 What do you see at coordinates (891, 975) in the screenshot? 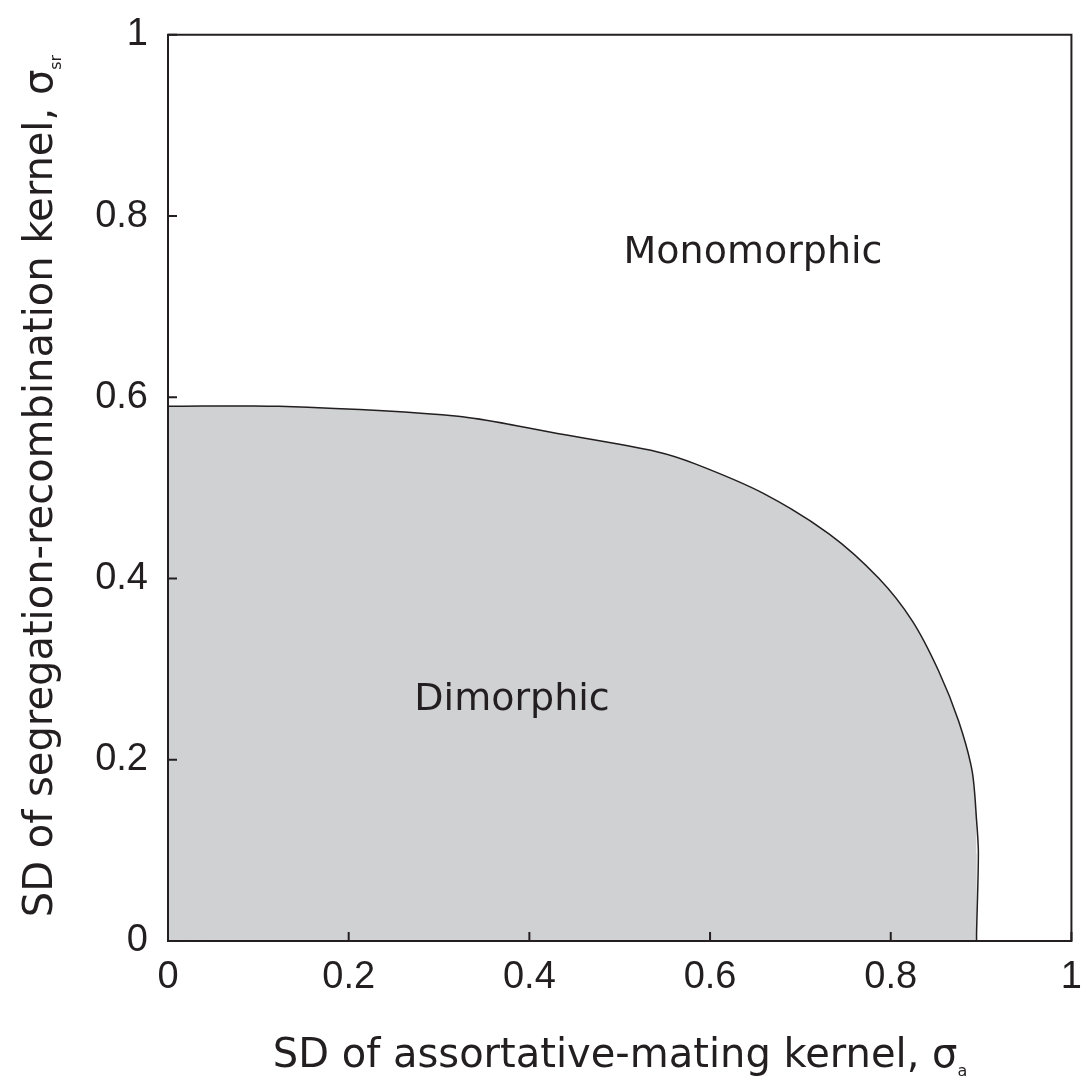
I see `x-tick-label: 0.8` at bounding box center [891, 975].